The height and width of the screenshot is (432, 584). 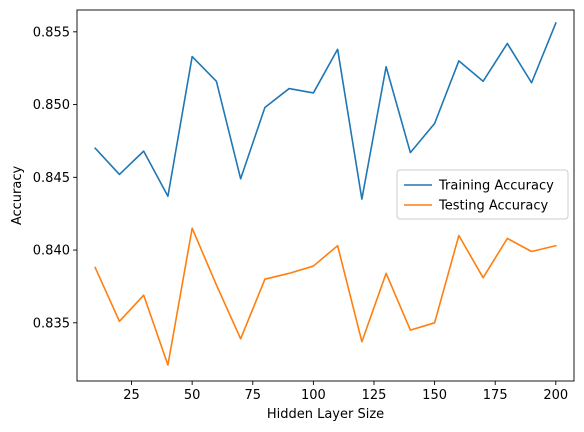 What do you see at coordinates (555, 395) in the screenshot?
I see `x-tick-label: 200` at bounding box center [555, 395].